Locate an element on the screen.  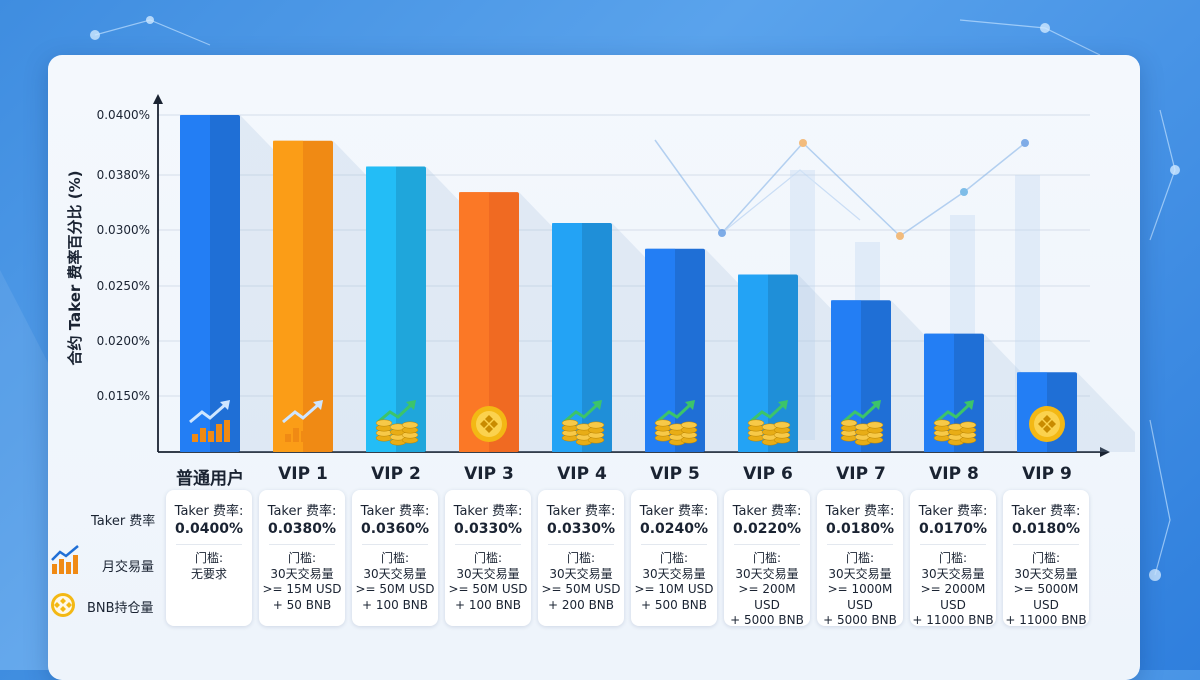
category-label: VIP 1 is located at coordinates (303, 474).